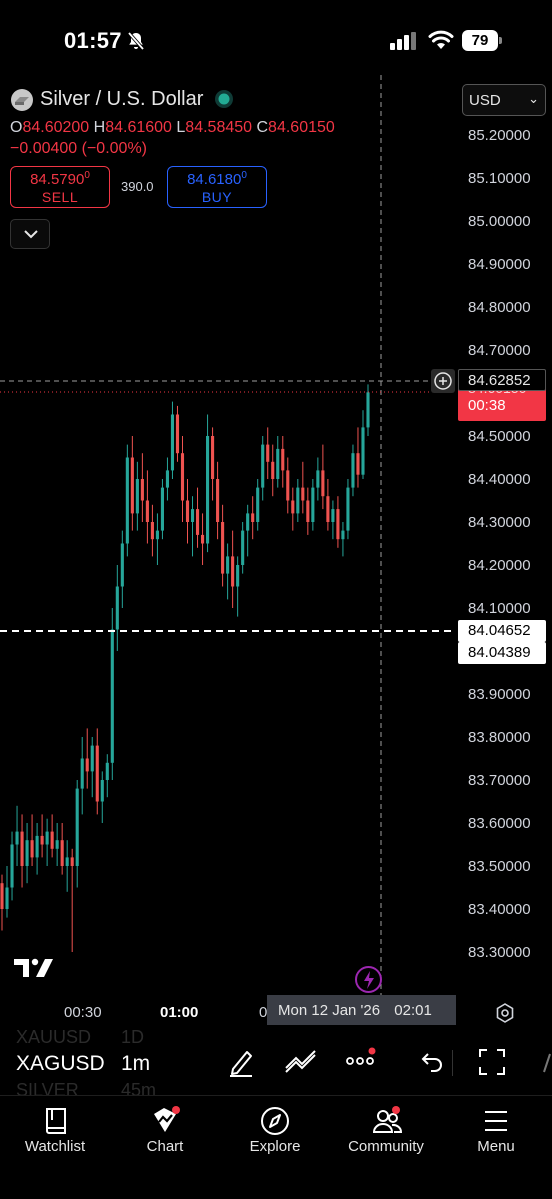  I want to click on time-axis-label: 0, so click(263, 1012).